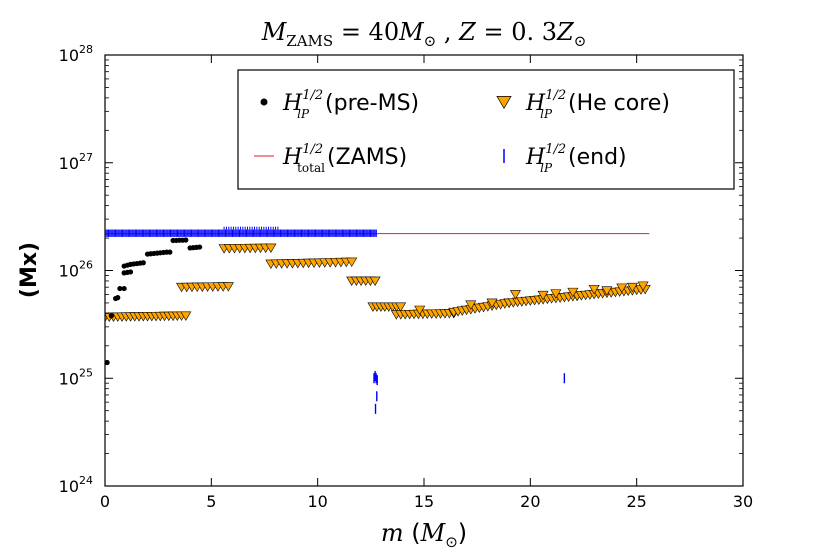 This screenshot has width=830, height=554. Describe the element at coordinates (76, 270) in the screenshot. I see `y-tick-label: 1026` at that location.